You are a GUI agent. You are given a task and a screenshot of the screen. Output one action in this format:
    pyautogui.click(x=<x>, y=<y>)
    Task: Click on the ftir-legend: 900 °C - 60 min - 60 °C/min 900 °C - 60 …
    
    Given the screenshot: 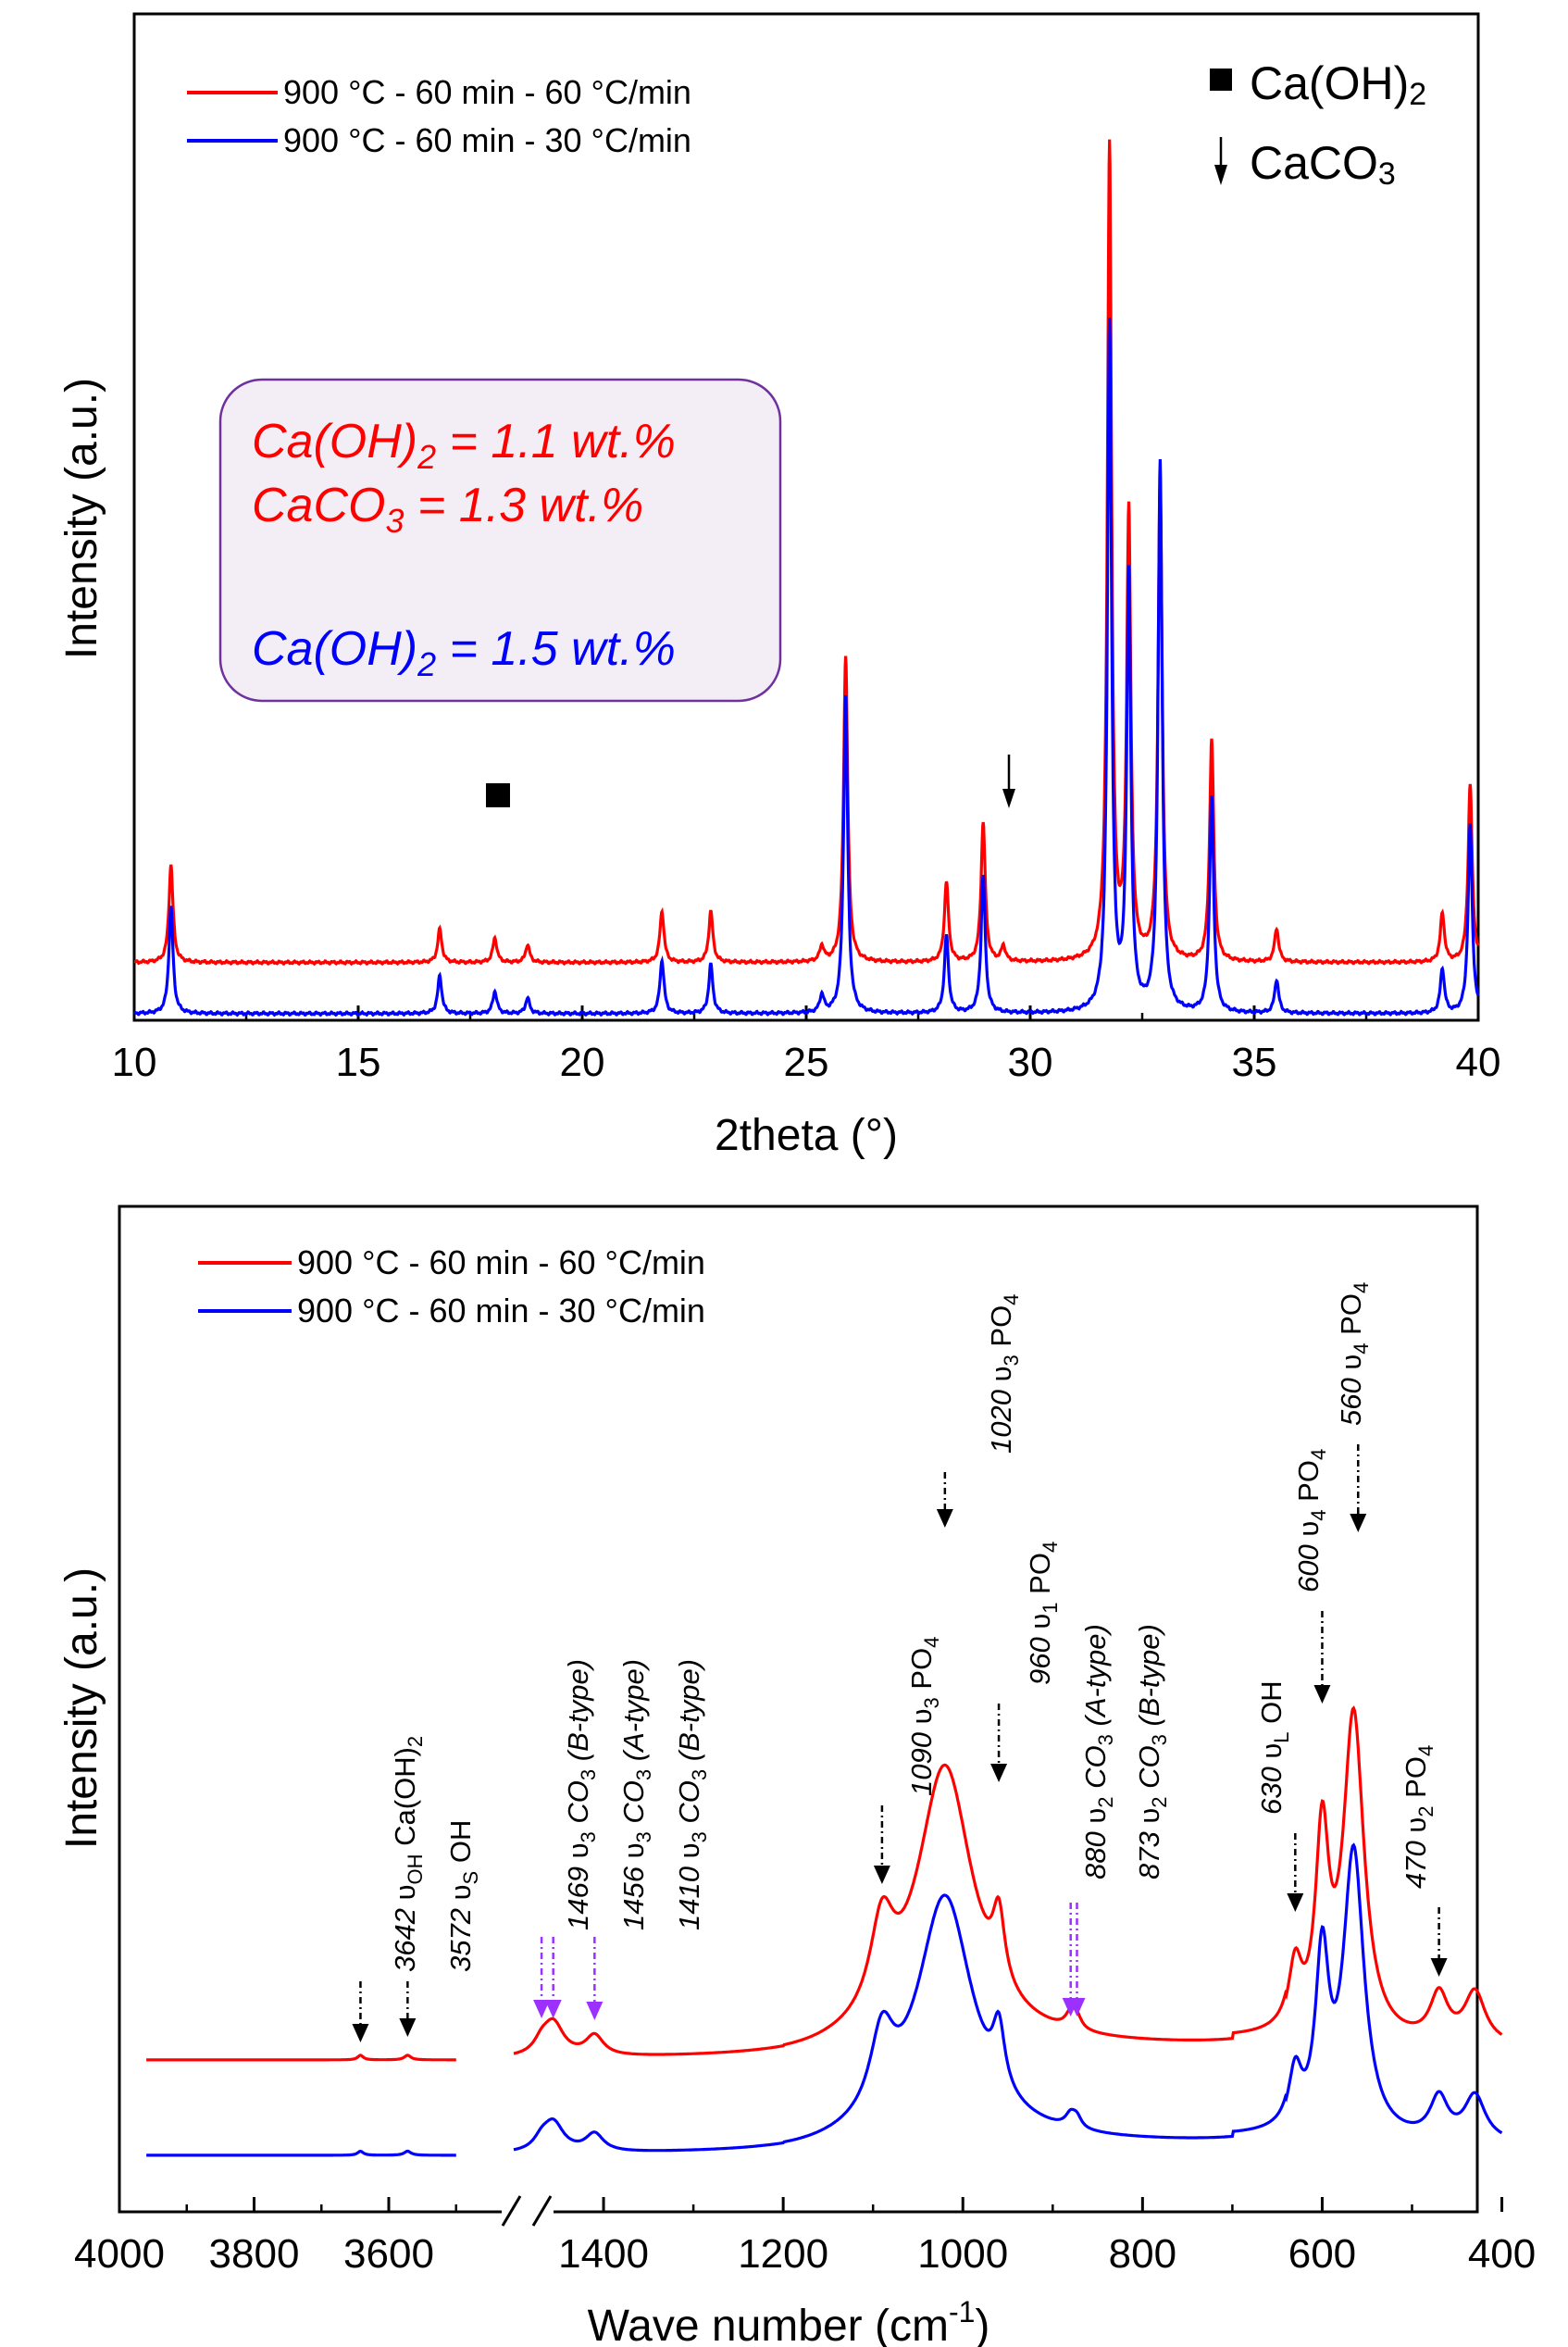 What is the action you would take?
    pyautogui.click(x=451, y=1286)
    